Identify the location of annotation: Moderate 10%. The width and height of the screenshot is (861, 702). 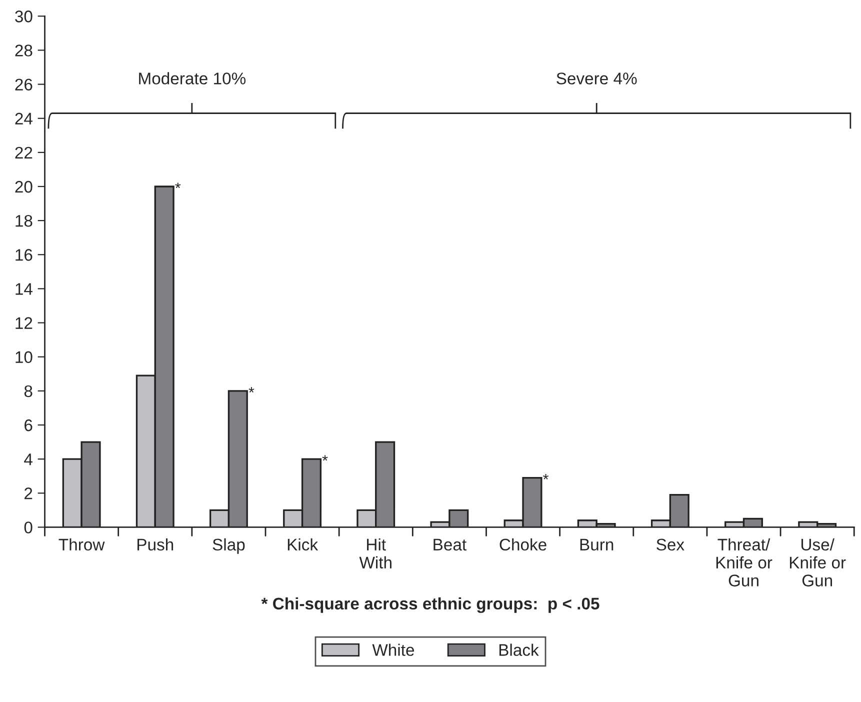
(192, 78).